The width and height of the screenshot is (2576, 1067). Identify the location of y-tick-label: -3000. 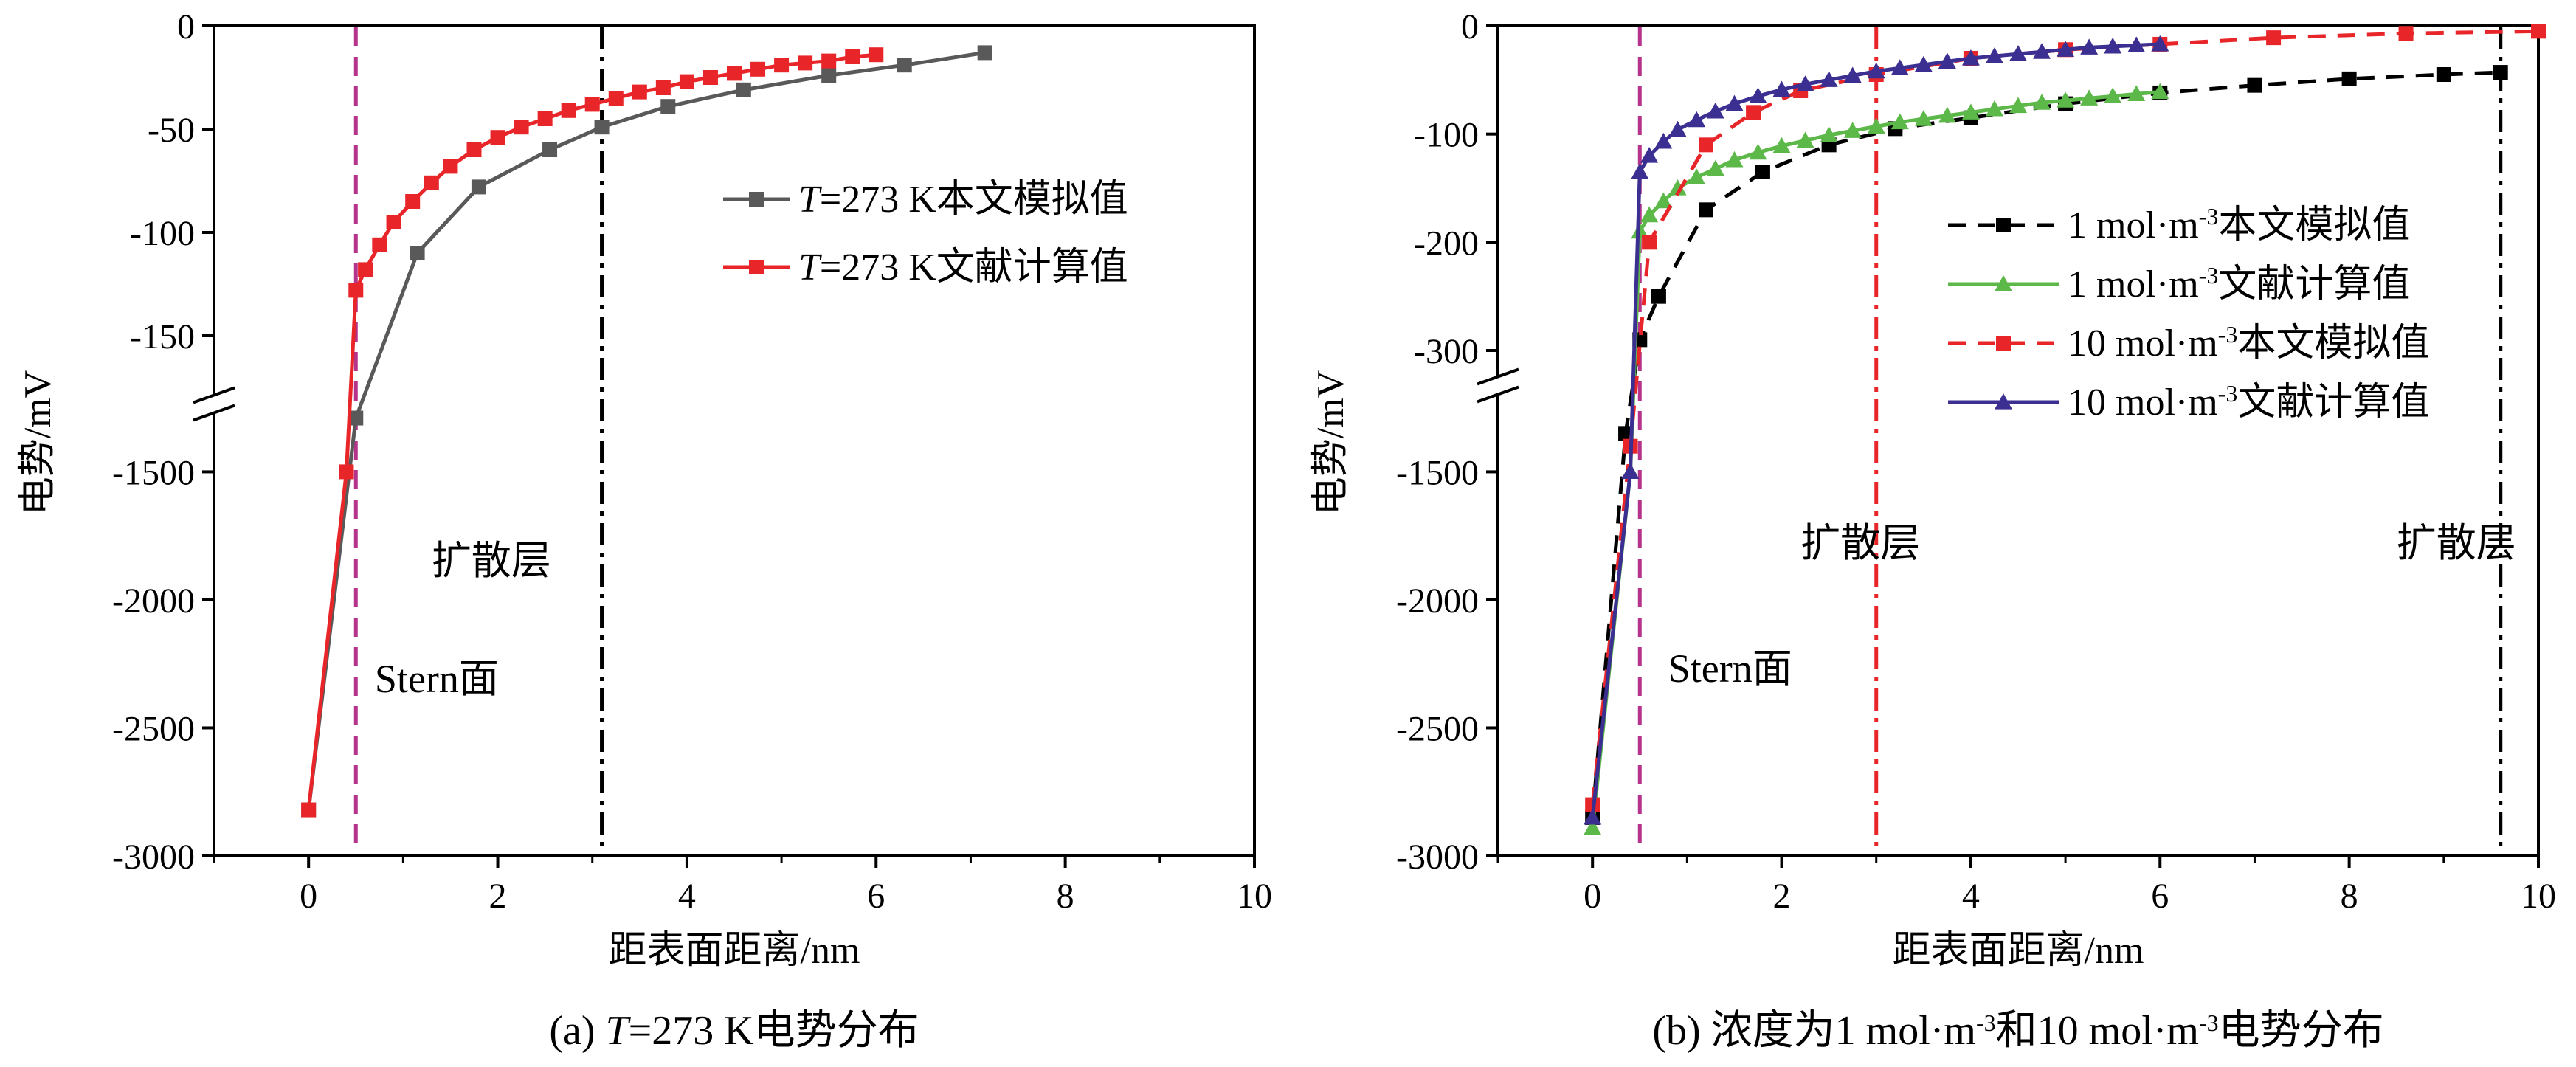
(1437, 857).